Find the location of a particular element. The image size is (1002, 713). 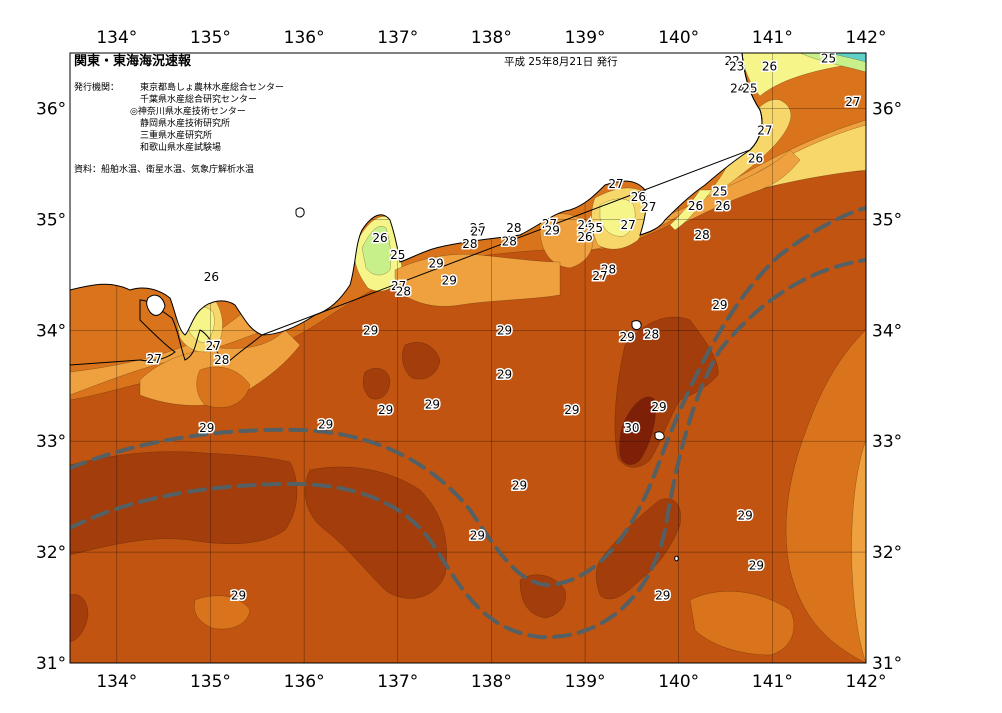

isotherm-label: 24 is located at coordinates (737, 88).